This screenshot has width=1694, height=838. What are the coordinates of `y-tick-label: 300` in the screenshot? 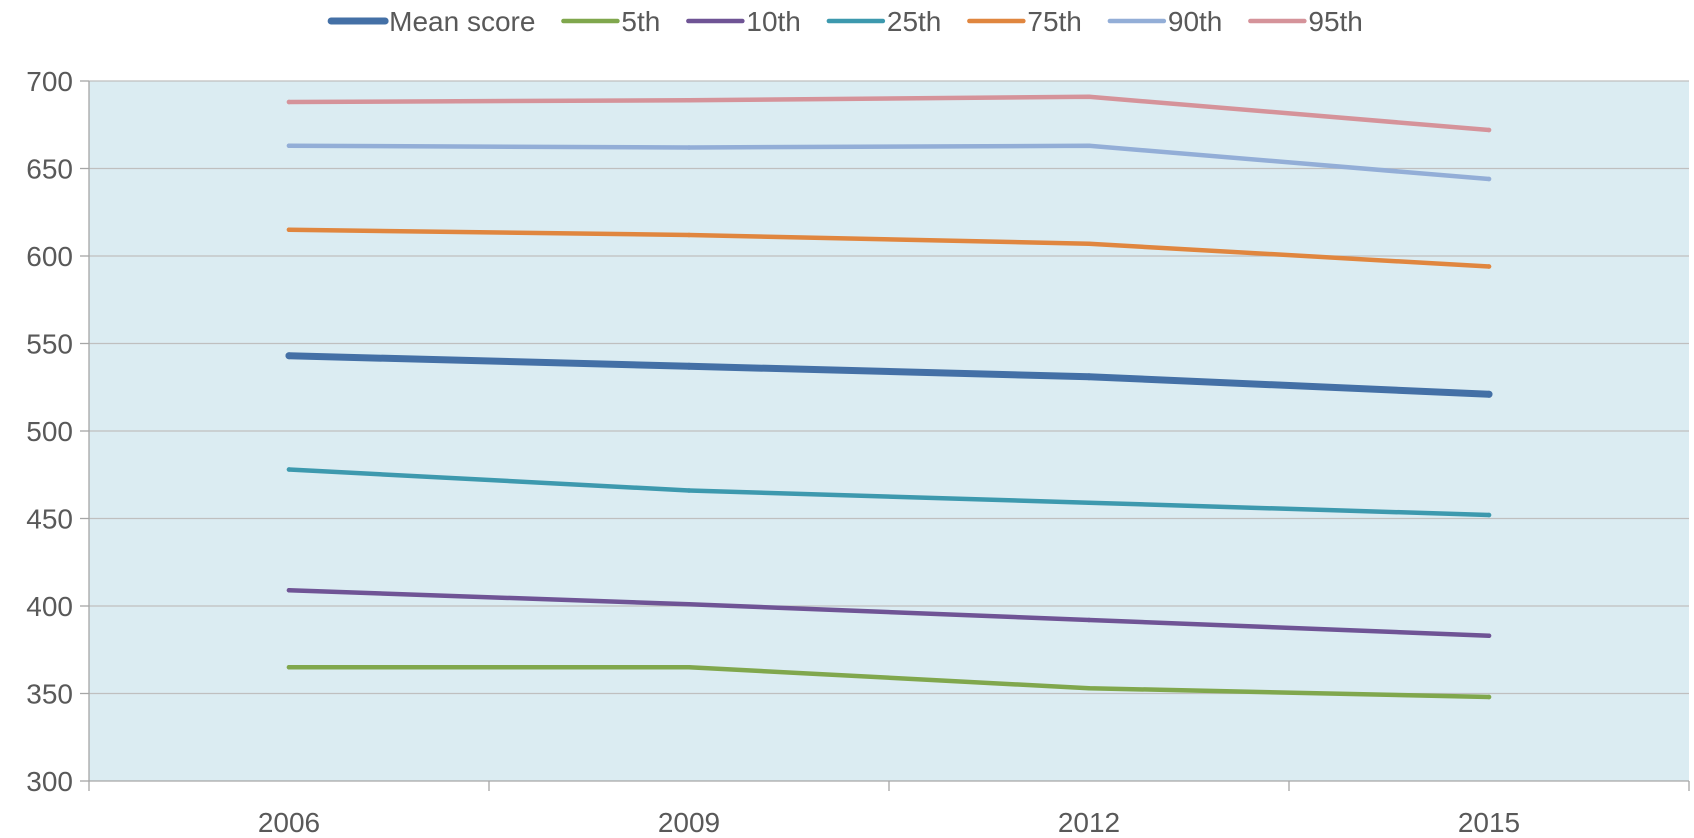 It's located at (49, 781).